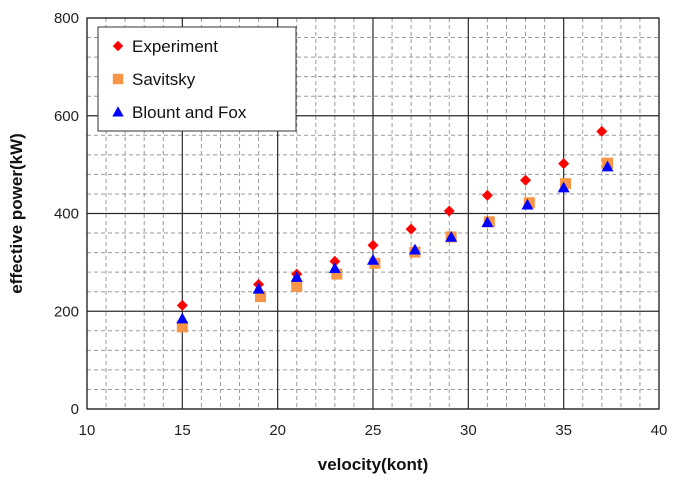 The width and height of the screenshot is (679, 481). I want to click on x-tick-label: 25, so click(373, 430).